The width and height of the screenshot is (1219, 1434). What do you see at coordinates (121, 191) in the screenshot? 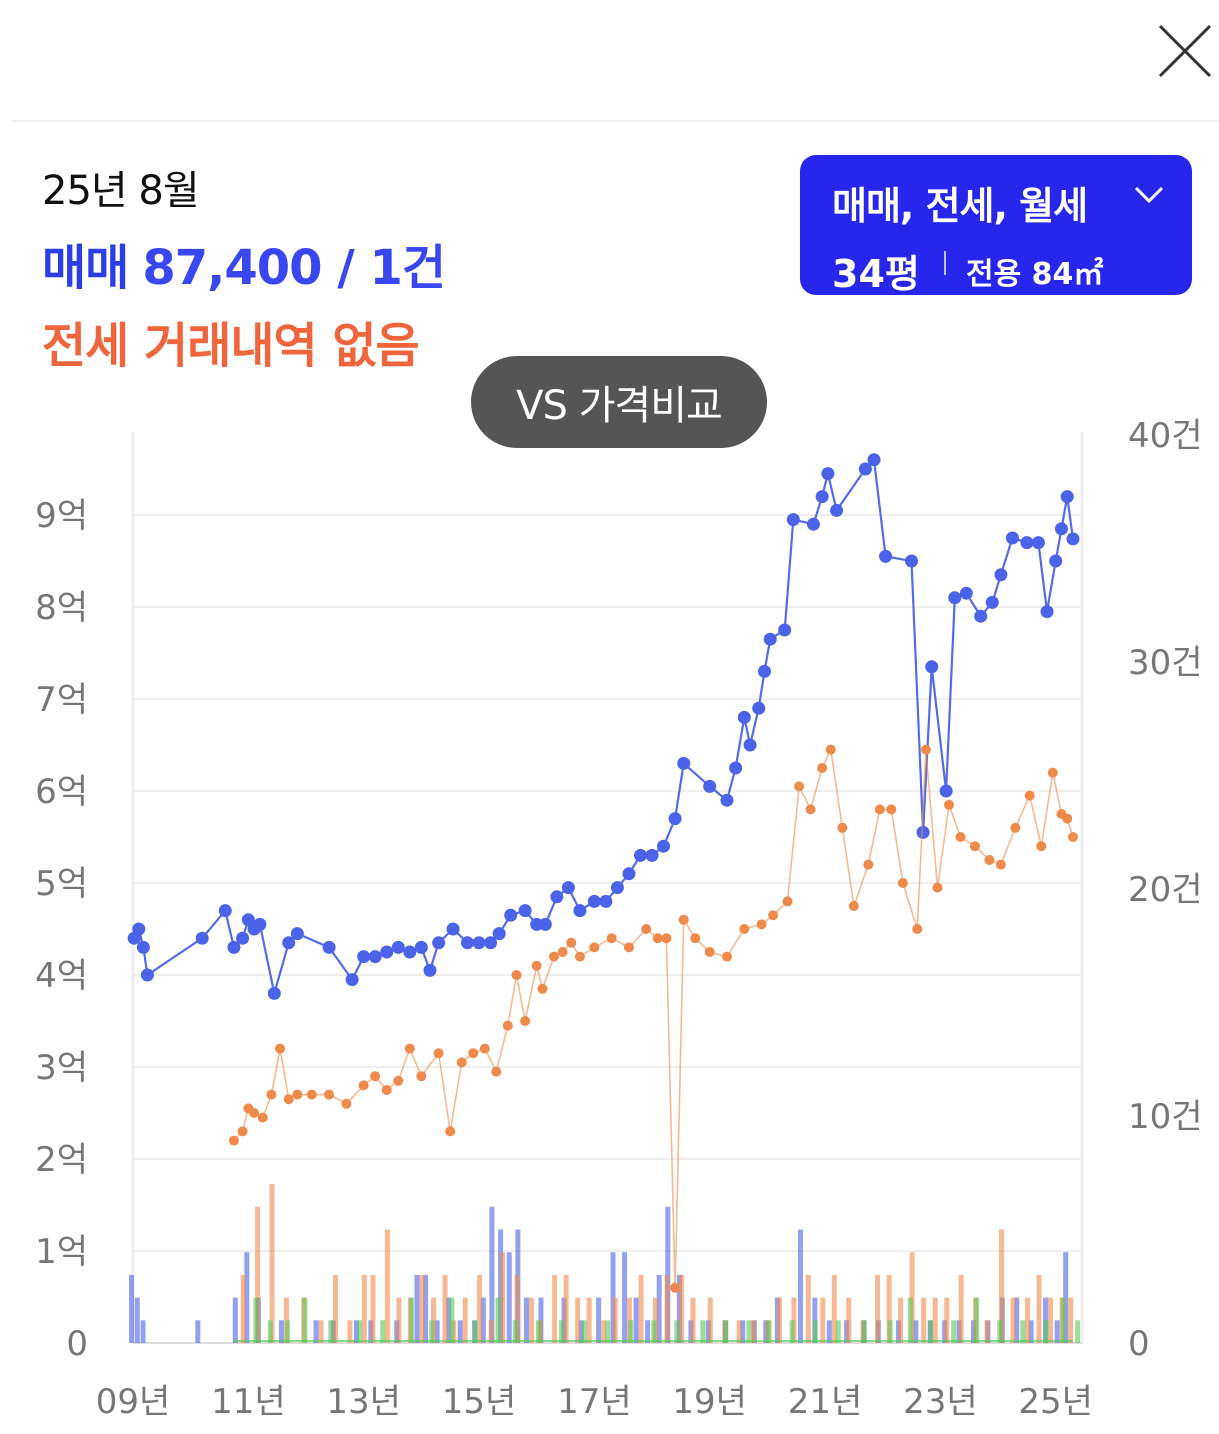
I see `selected-date: 25년 8월` at bounding box center [121, 191].